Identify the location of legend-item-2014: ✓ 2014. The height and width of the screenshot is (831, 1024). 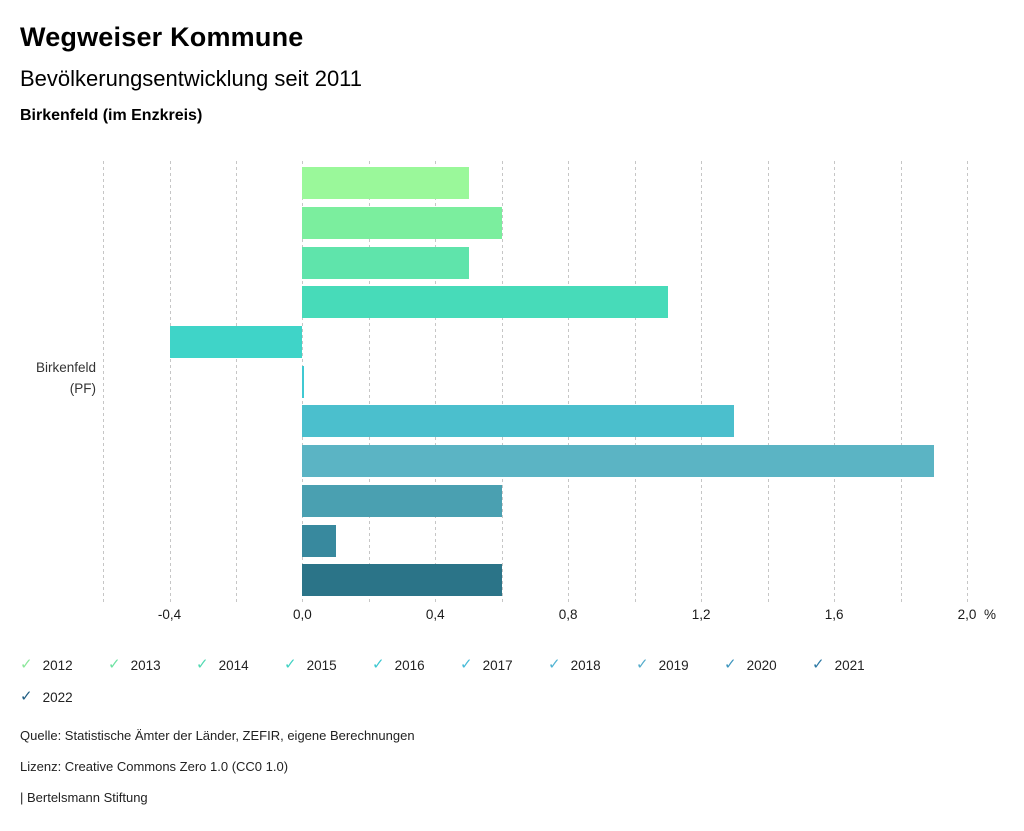
(222, 665).